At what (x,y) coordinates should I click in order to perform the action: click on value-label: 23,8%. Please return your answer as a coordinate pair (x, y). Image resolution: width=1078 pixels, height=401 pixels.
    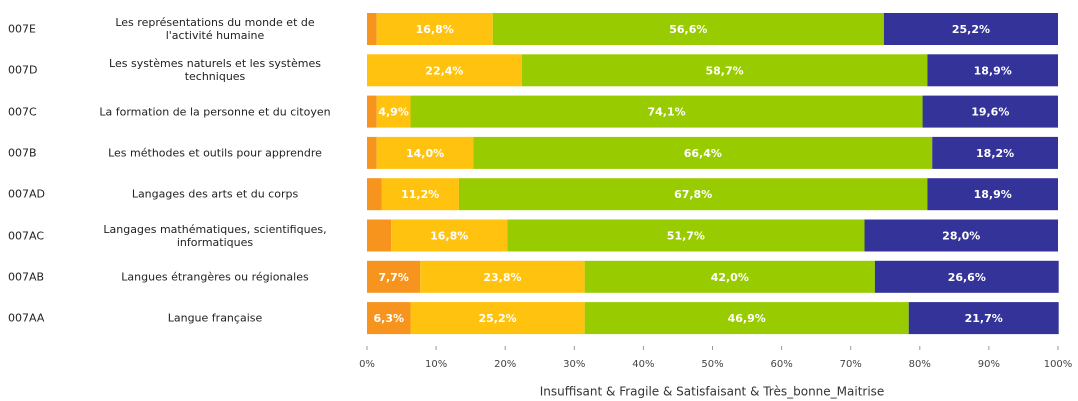
    Looking at the image, I should click on (502, 277).